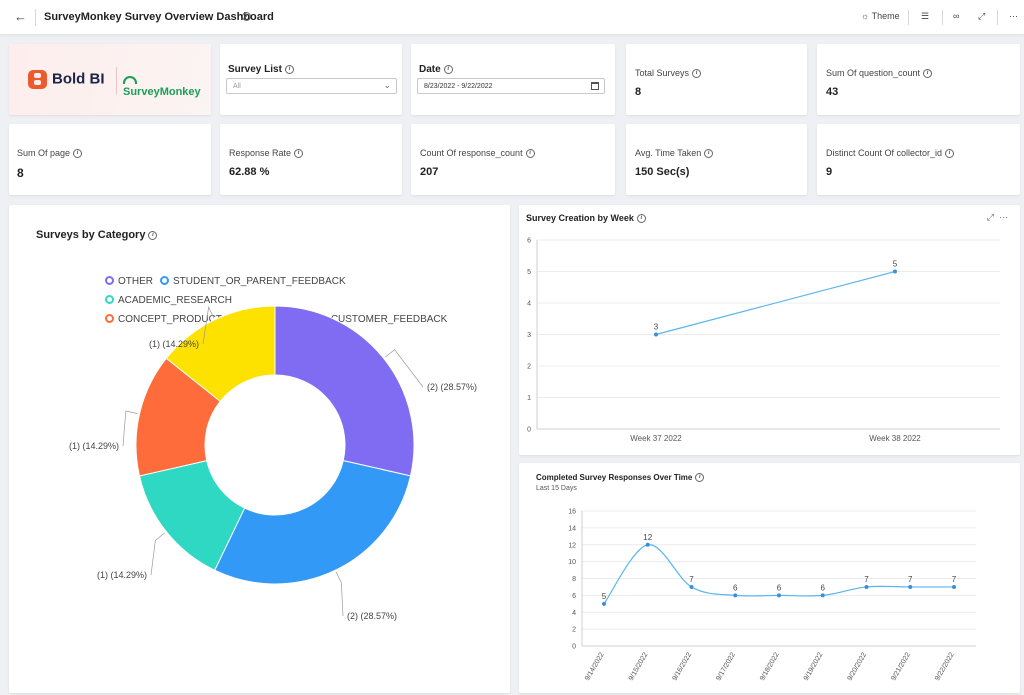 Image resolution: width=1024 pixels, height=695 pixels. Describe the element at coordinates (44, 153) in the screenshot. I see `kpi-label-text: Sum Of page` at that location.